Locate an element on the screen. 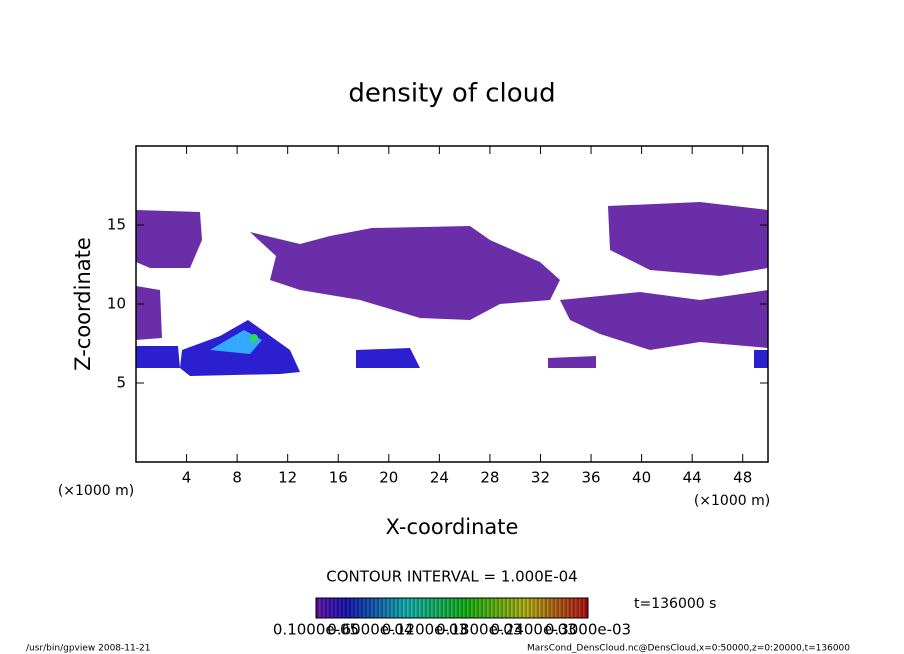 This screenshot has width=904, height=654. x-unit: (×1000 m) is located at coordinates (732, 501).